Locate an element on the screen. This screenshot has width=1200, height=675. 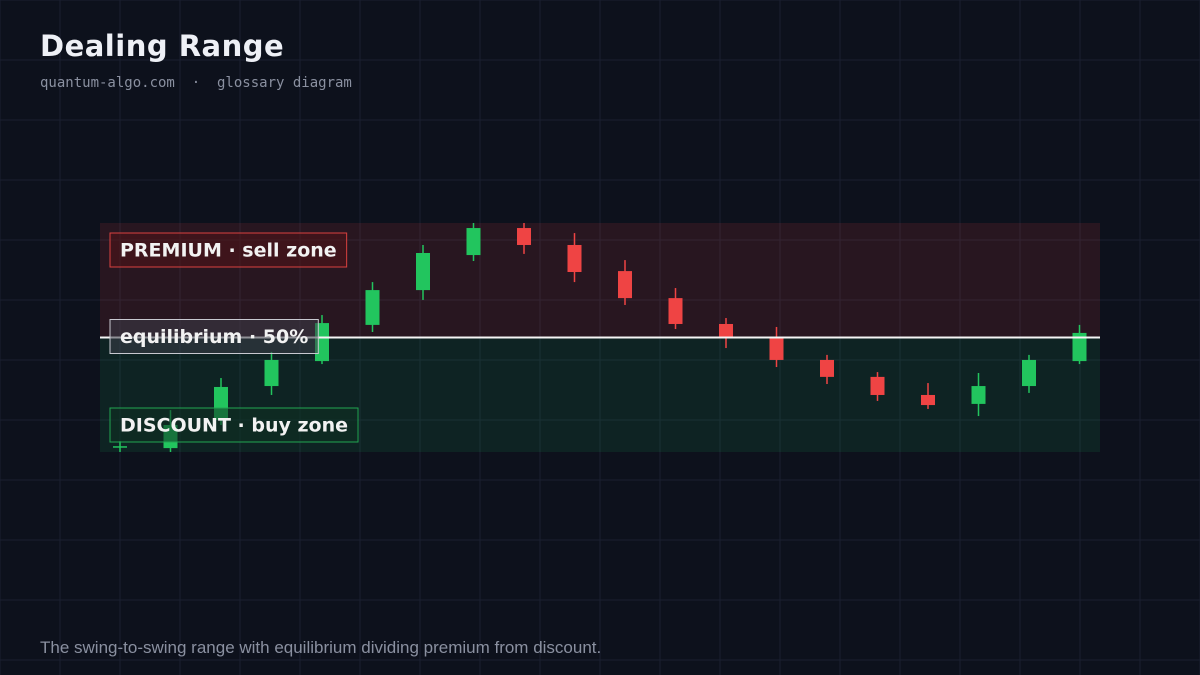
discount-label-box is located at coordinates (234, 425).